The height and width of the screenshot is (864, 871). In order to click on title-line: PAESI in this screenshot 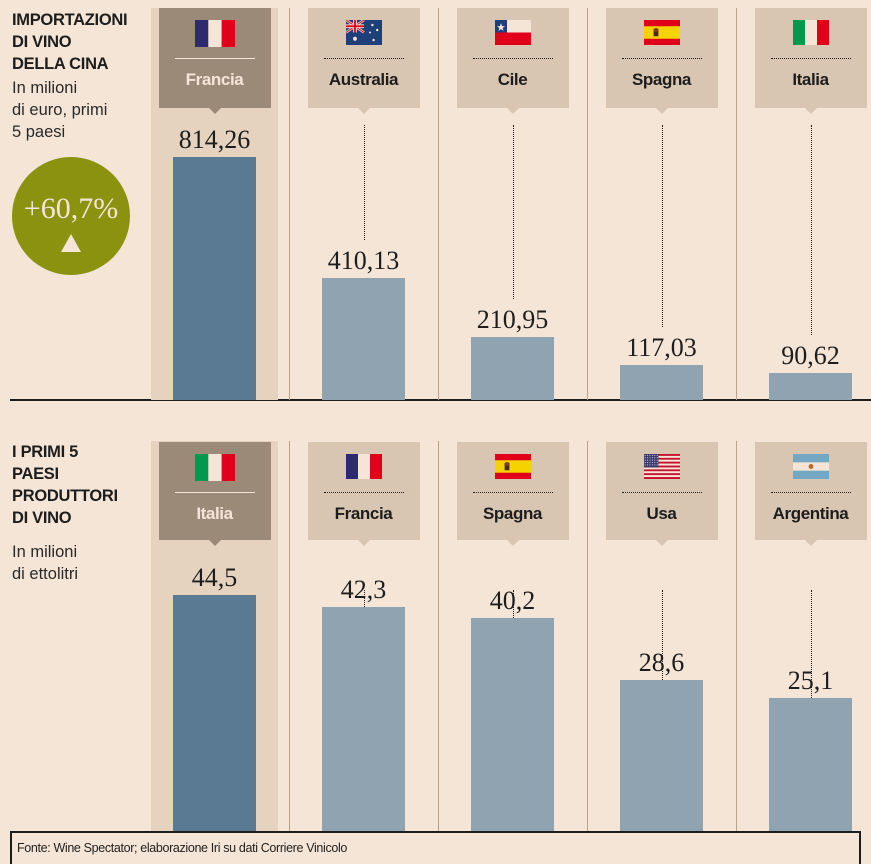, I will do `click(35, 474)`.